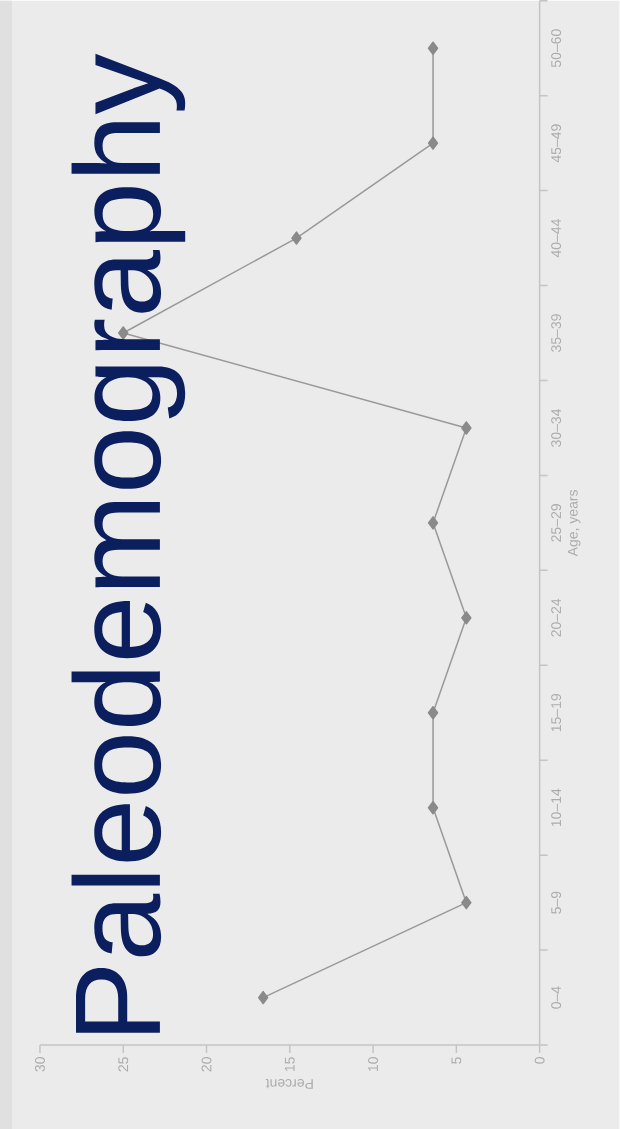 Image resolution: width=620 pixels, height=1129 pixels. Describe the element at coordinates (206, 1064) in the screenshot. I see `x-tick-label: 20` at that location.